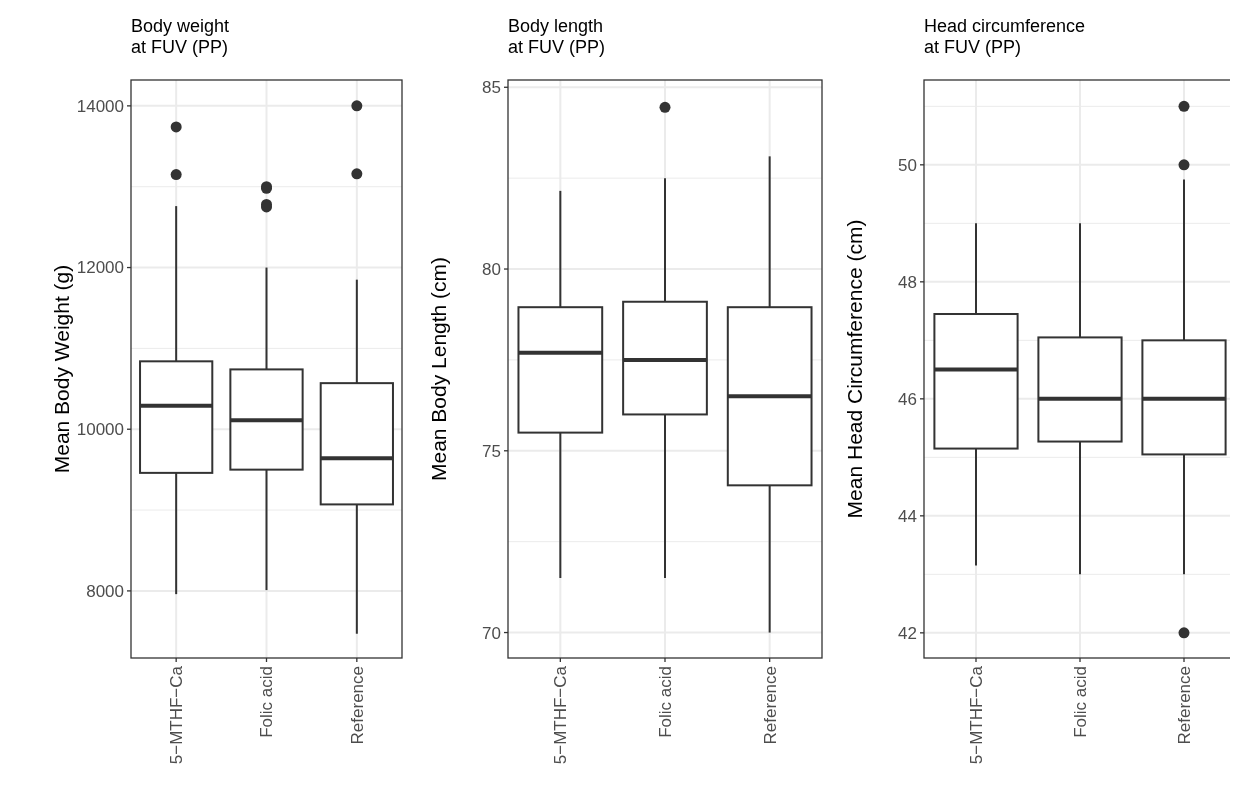 Image resolution: width=1238 pixels, height=812 pixels. What do you see at coordinates (854, 369) in the screenshot?
I see `y-axis-title: Mean Head Circumference (cm)` at bounding box center [854, 369].